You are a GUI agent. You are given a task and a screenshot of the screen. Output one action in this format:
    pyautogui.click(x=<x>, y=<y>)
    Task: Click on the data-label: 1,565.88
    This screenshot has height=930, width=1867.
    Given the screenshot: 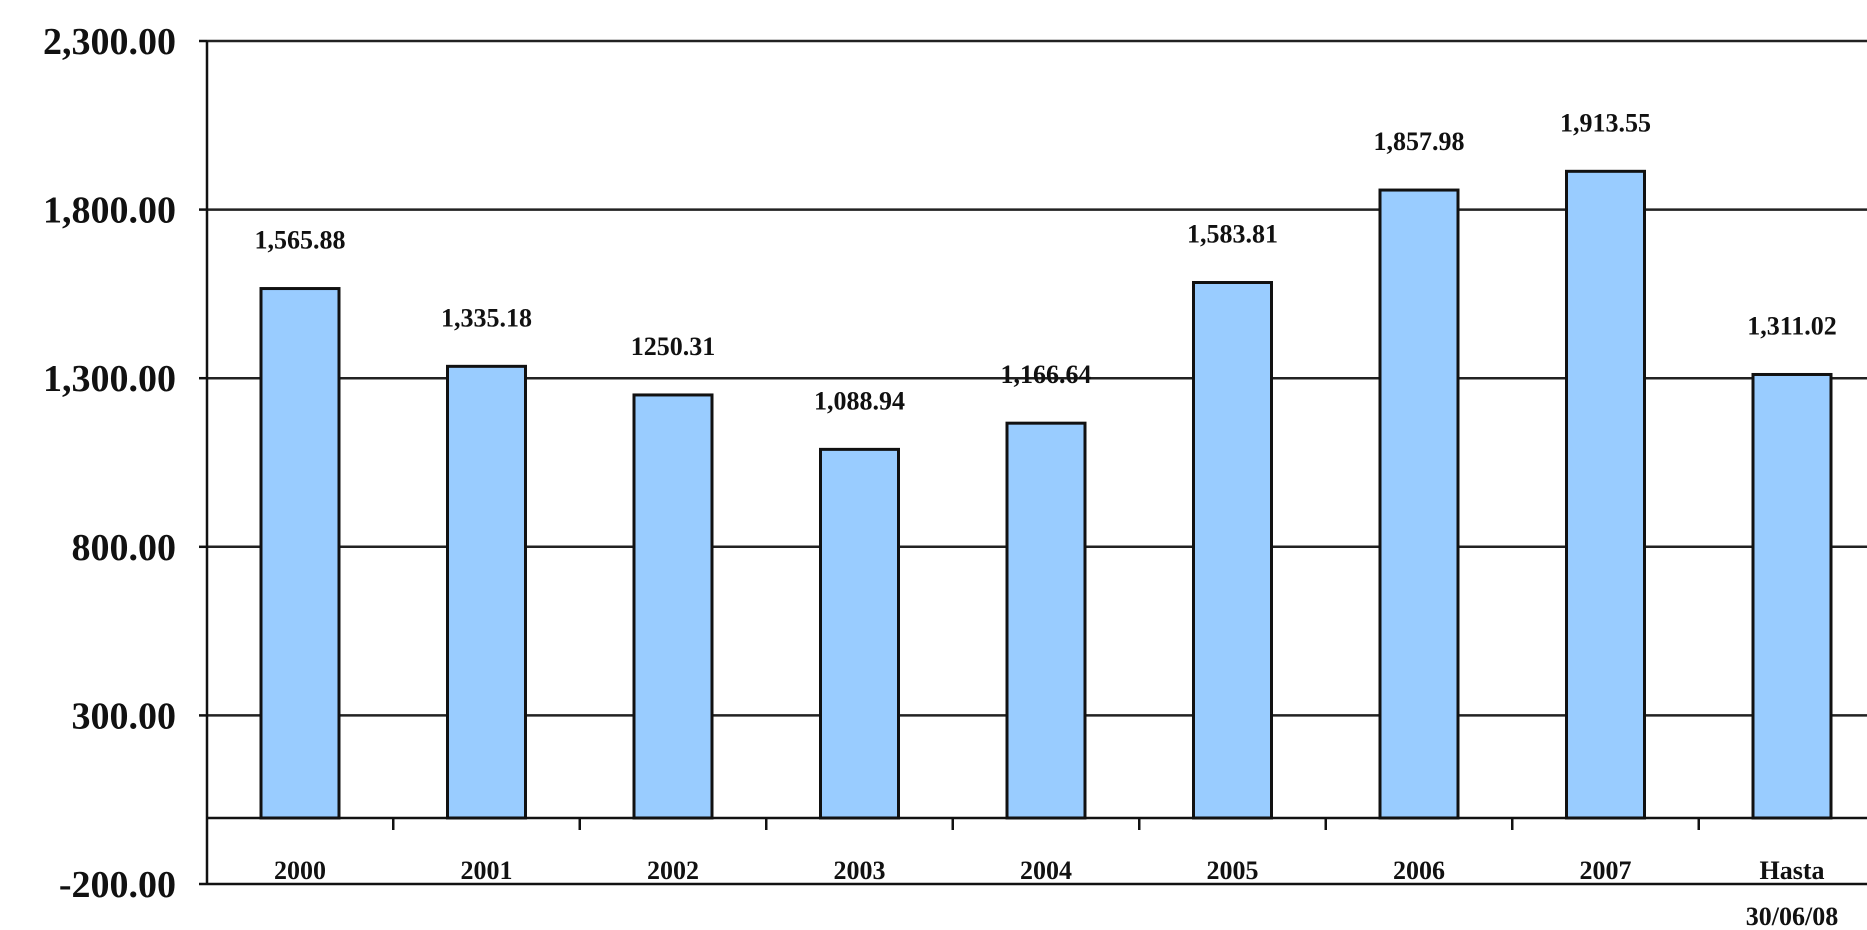 What is the action you would take?
    pyautogui.click(x=300, y=240)
    